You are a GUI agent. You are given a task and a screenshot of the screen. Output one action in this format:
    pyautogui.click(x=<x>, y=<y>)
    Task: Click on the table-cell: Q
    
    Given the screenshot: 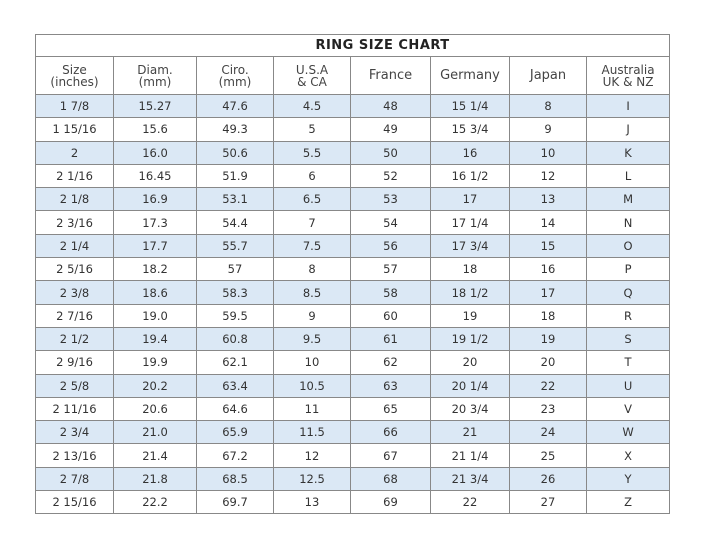 What is the action you would take?
    pyautogui.click(x=628, y=292)
    